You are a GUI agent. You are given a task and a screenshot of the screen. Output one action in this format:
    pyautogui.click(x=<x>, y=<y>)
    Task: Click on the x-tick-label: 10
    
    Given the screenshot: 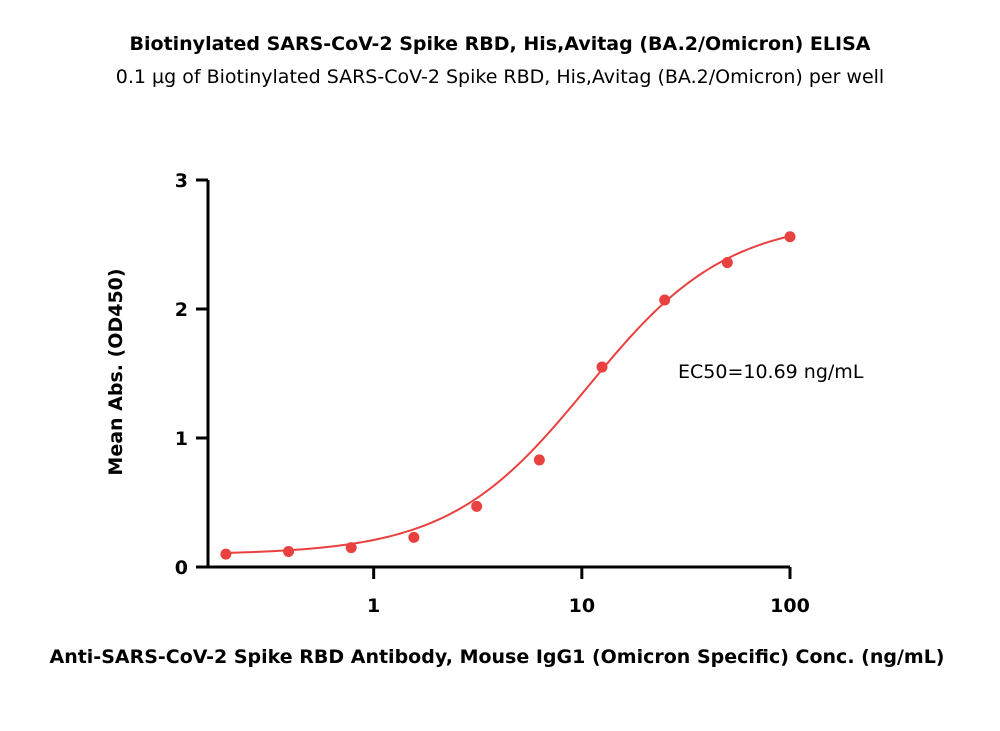 What is the action you would take?
    pyautogui.click(x=582, y=606)
    